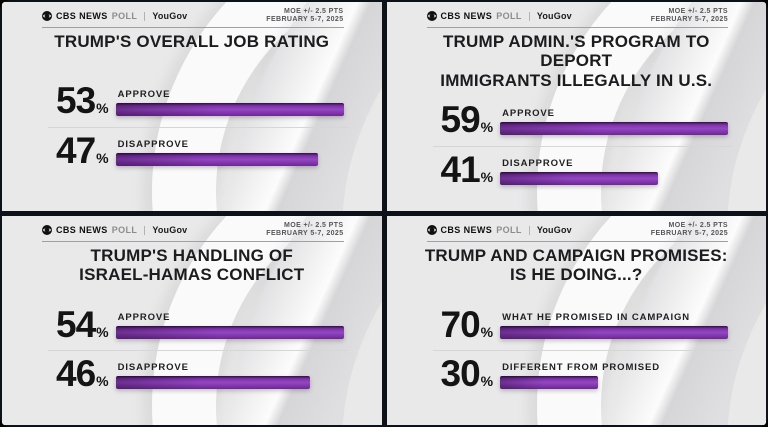 Image resolution: width=768 pixels, height=427 pixels. What do you see at coordinates (76, 374) in the screenshot?
I see `percent-number: 46` at bounding box center [76, 374].